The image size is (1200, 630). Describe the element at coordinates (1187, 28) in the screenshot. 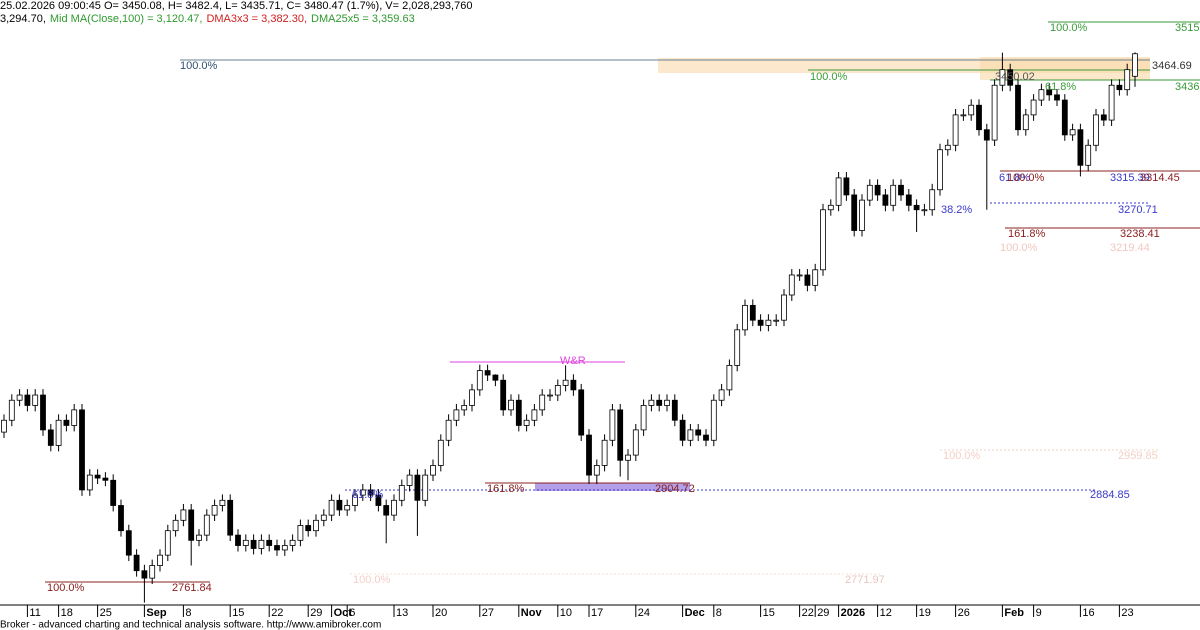

I see `annotation: 3515` at that location.